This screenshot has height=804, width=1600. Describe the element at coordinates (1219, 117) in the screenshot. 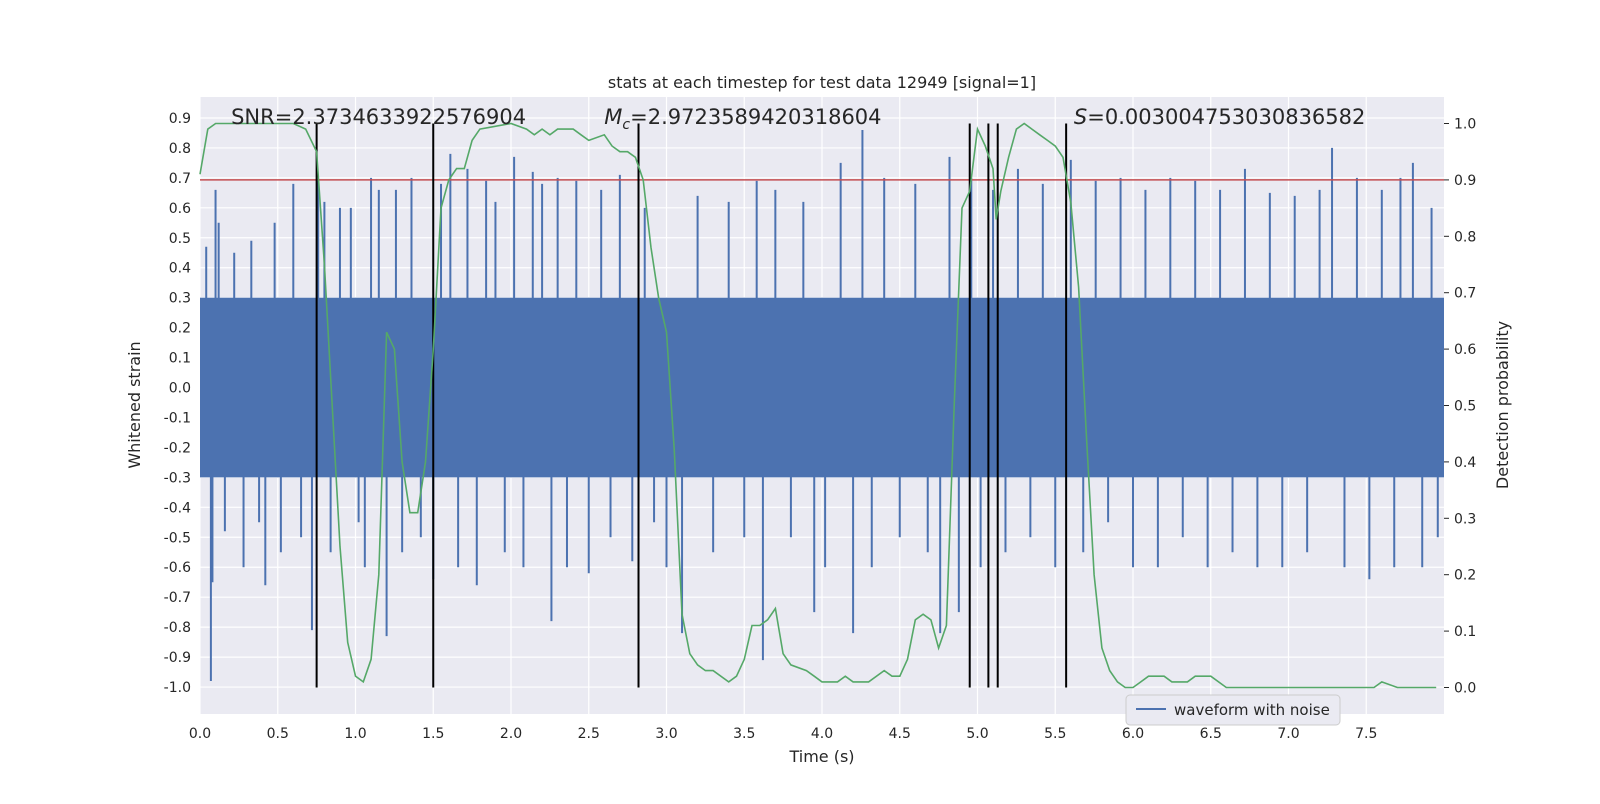

I see `annotation-score: S=0.003004753030836582` at that location.